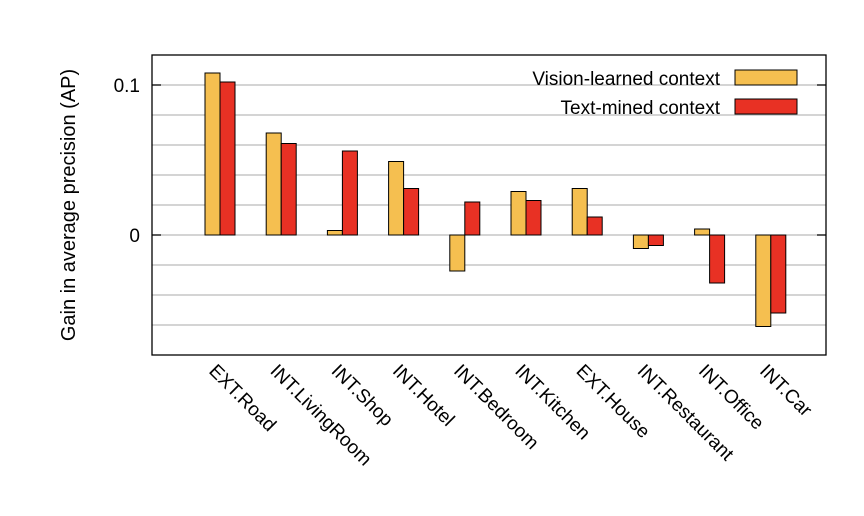 Image resolution: width=864 pixels, height=516 pixels. Describe the element at coordinates (457, 253) in the screenshot. I see `bar-vision-int-bedroom` at that location.